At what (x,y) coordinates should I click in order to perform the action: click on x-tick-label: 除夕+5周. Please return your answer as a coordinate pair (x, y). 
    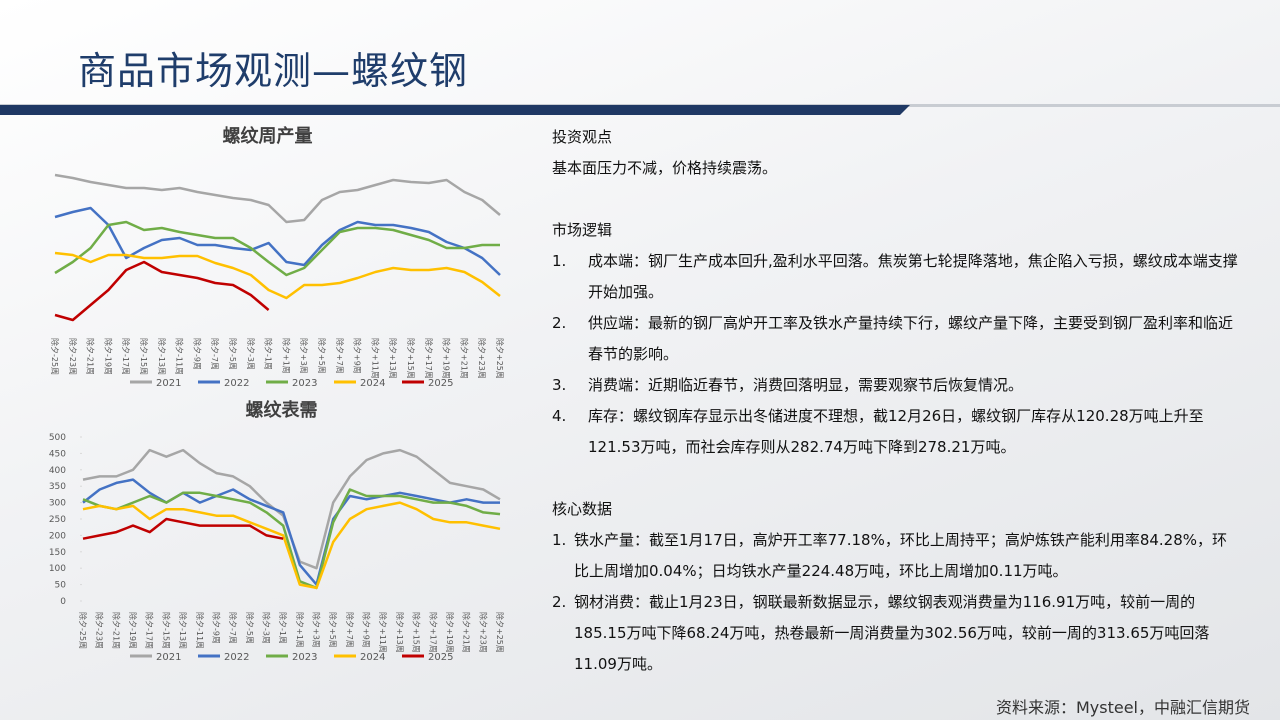
    Looking at the image, I should click on (333, 630).